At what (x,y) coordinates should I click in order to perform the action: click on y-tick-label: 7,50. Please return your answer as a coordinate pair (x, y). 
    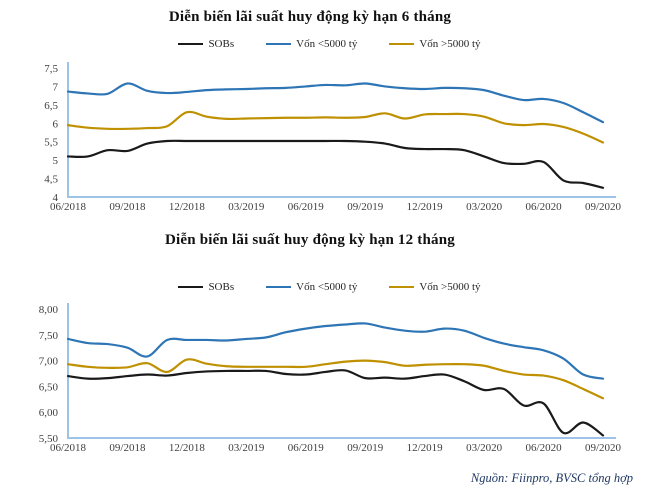
    Looking at the image, I should click on (49, 336).